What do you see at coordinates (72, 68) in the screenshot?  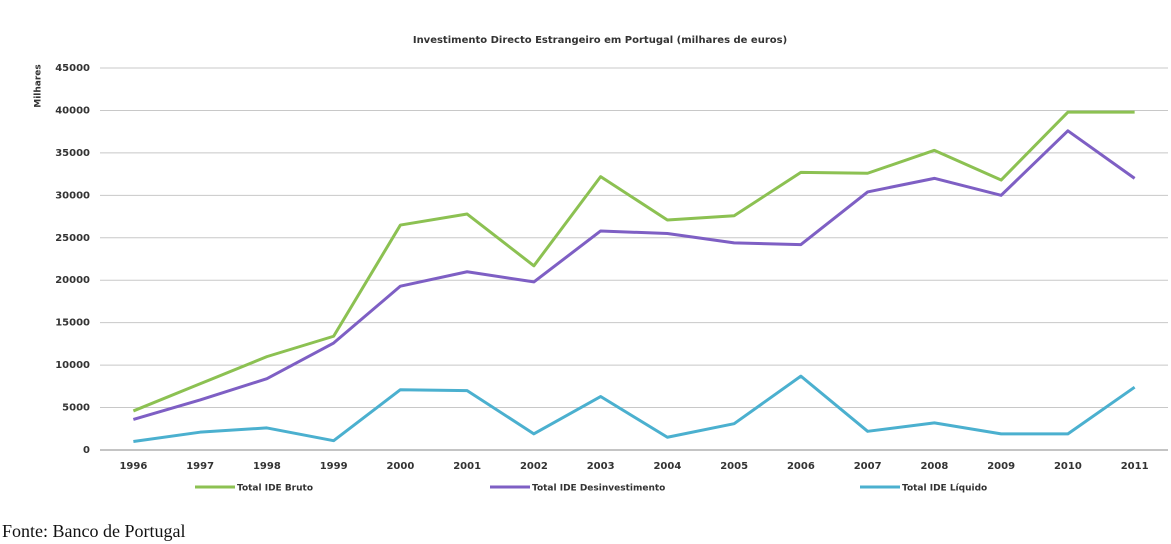 I see `y-tick-label: 45000` at bounding box center [72, 68].